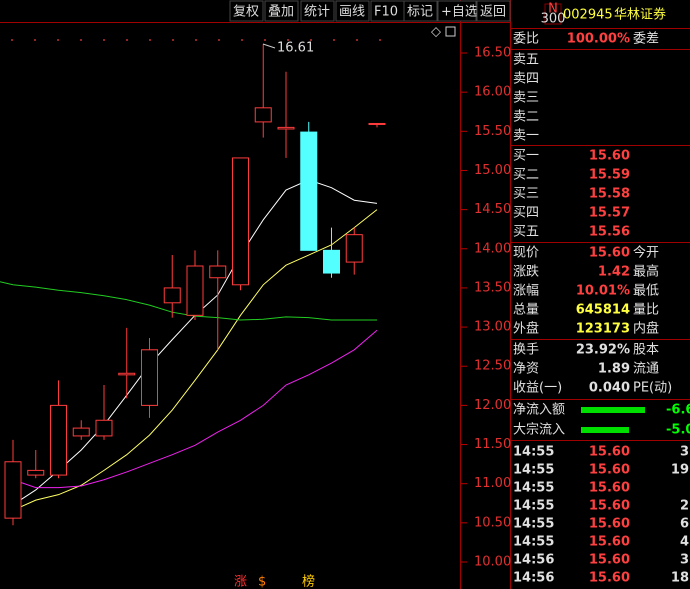 The height and width of the screenshot is (589, 690). I want to click on row-label: 外盘, so click(526, 329).